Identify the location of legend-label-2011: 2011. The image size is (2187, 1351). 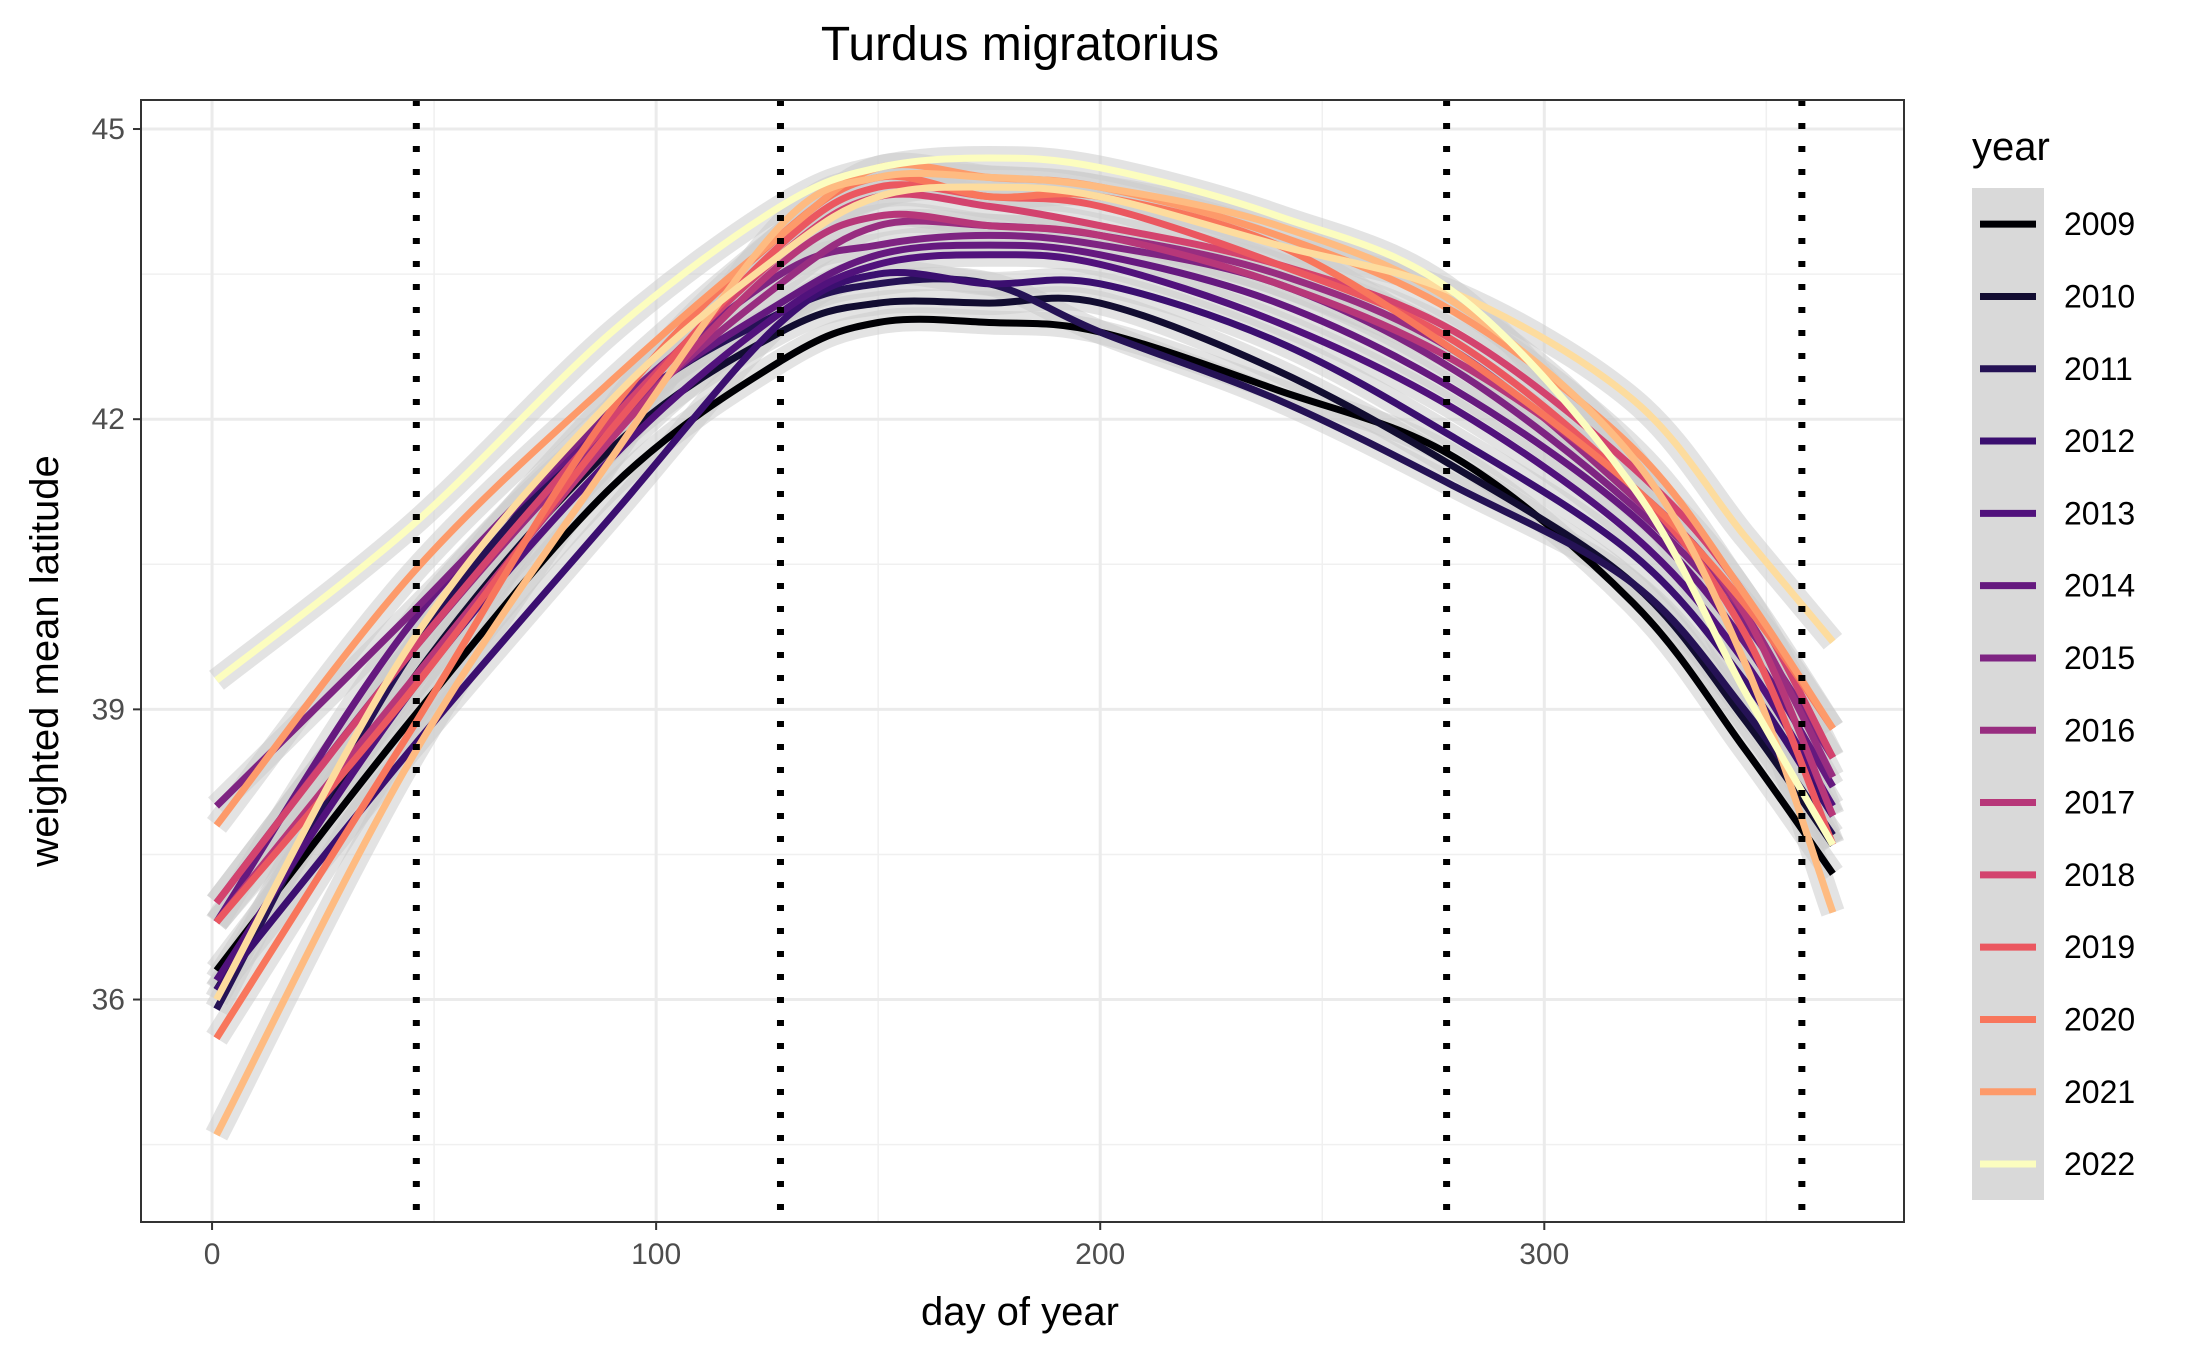
(2098, 369).